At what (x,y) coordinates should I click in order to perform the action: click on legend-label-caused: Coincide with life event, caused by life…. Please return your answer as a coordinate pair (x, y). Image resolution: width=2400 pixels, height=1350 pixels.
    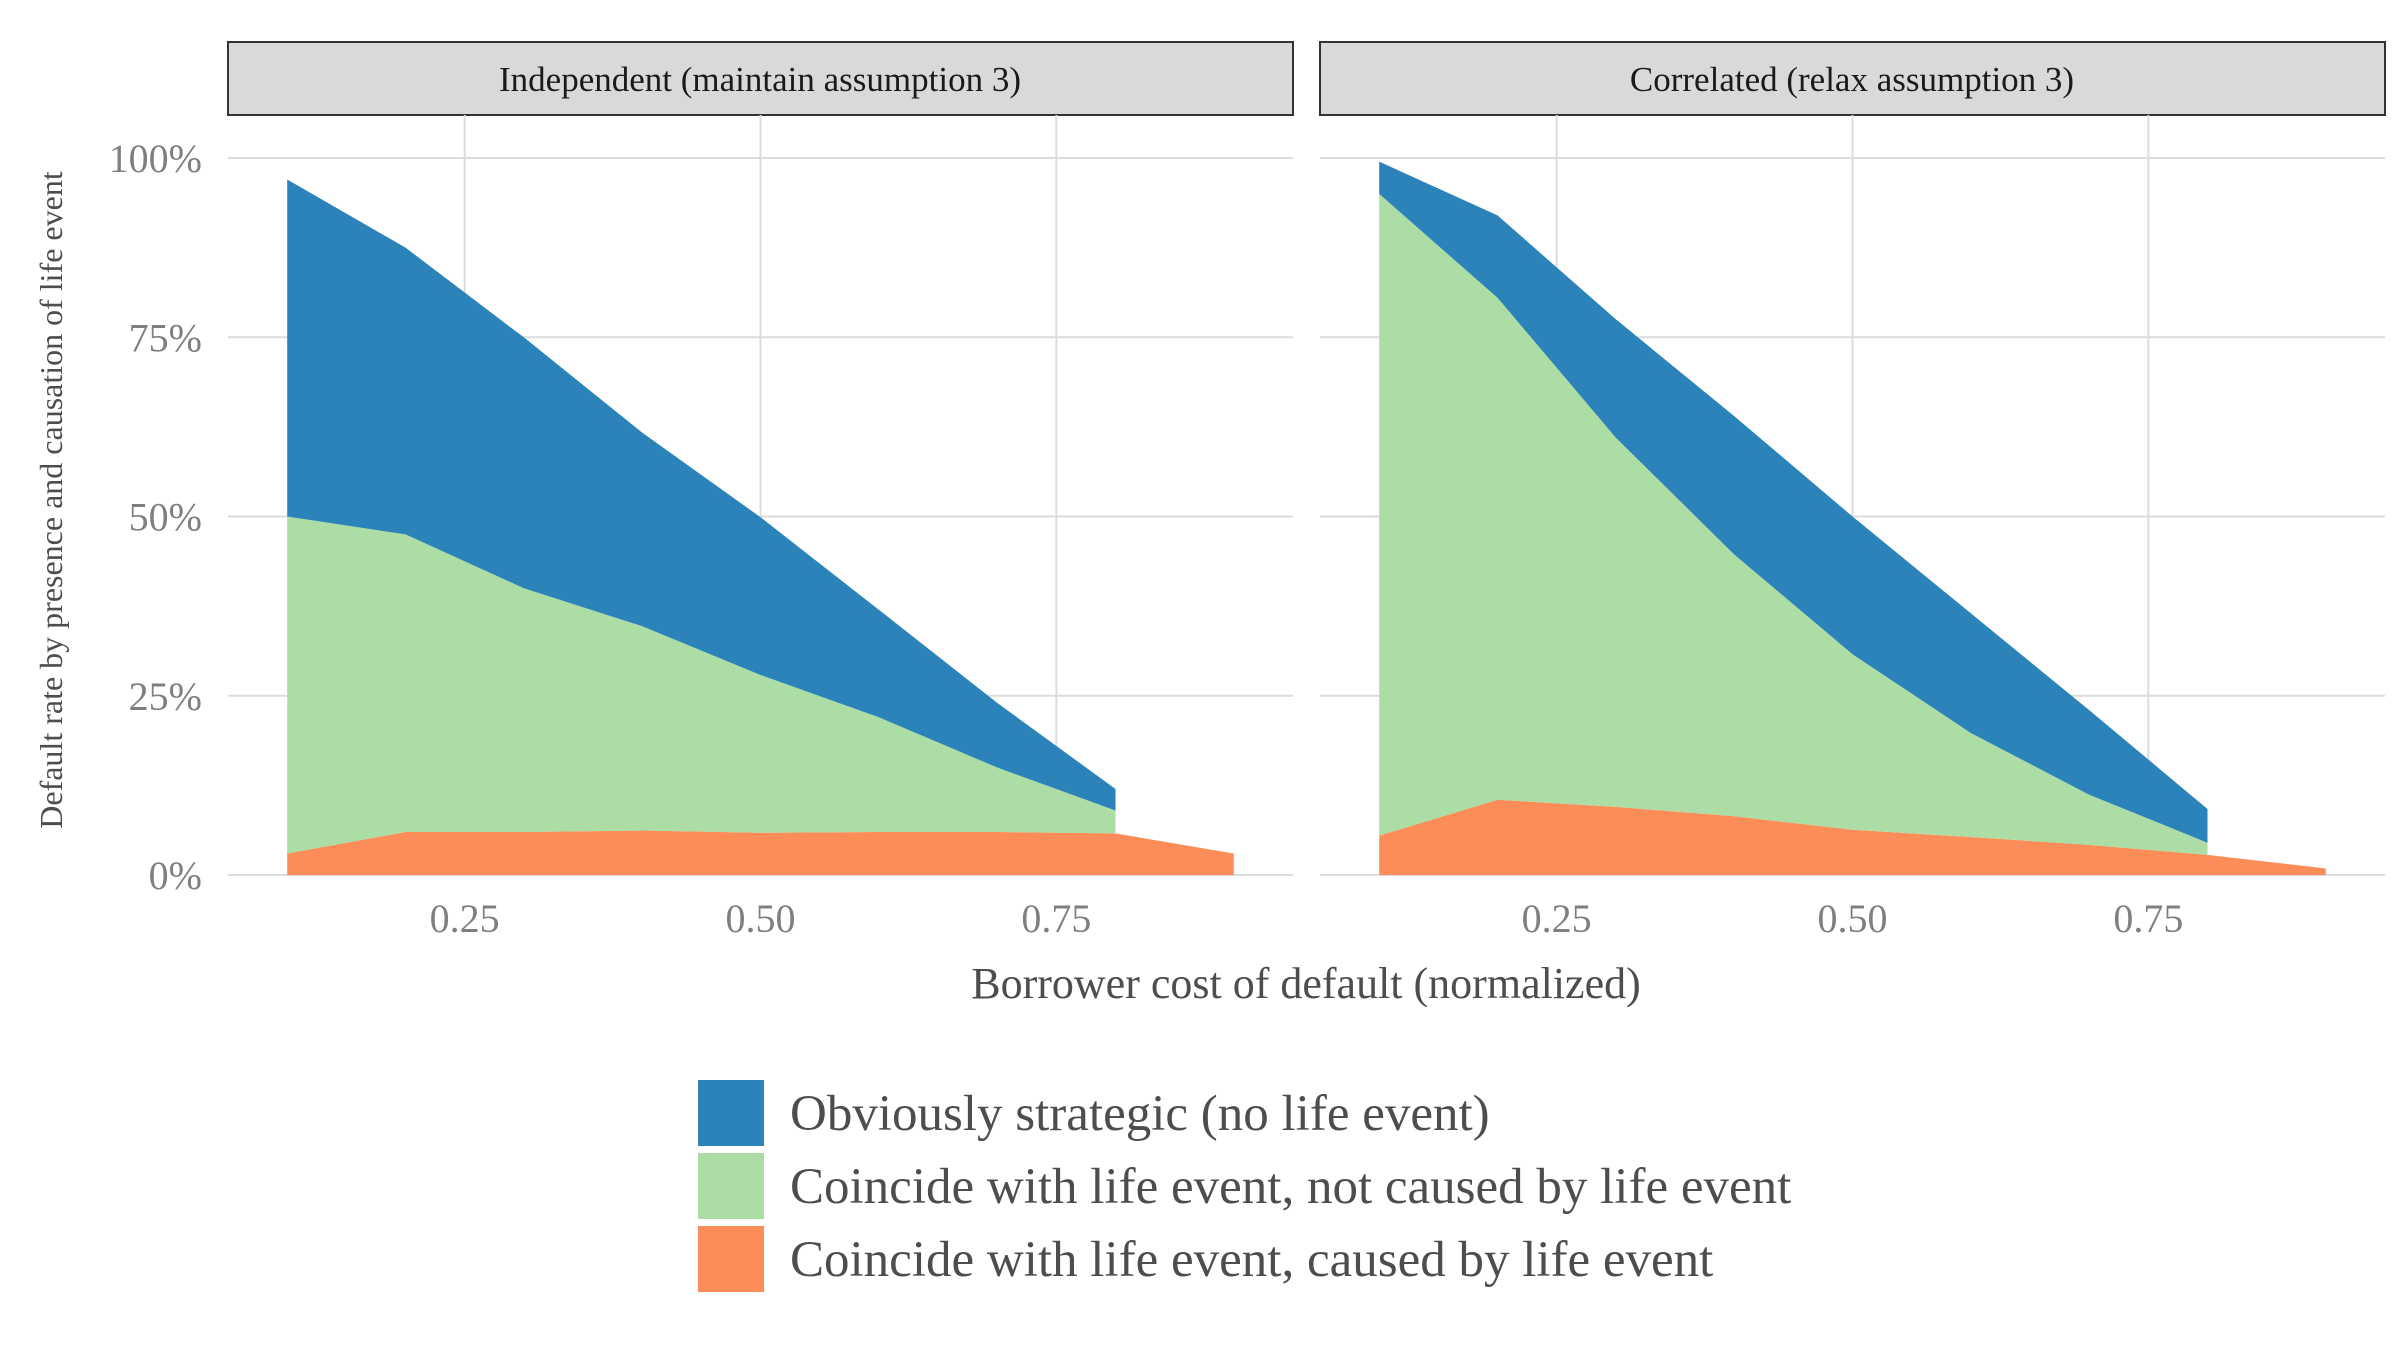
    Looking at the image, I should click on (1251, 1260).